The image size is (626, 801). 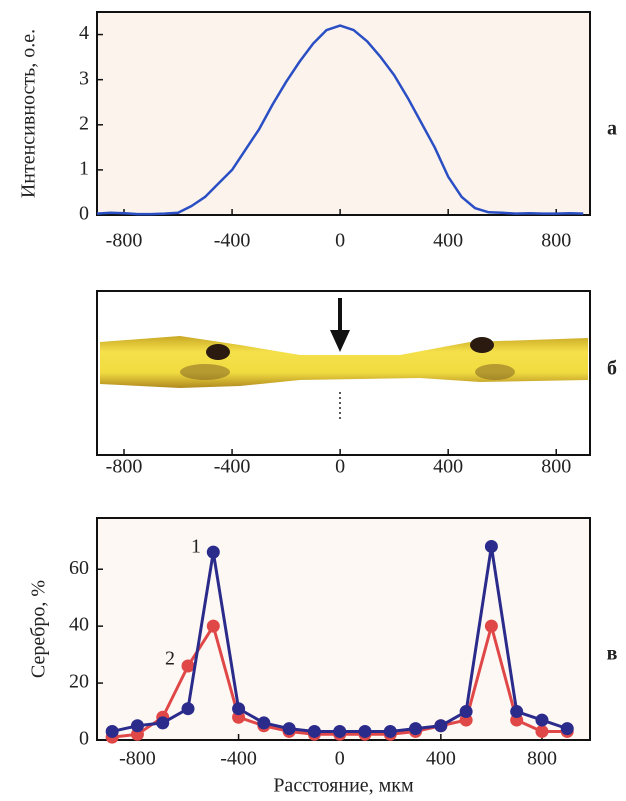 I want to click on y-axis-label: Интенсивность, о.е., so click(x=29, y=113).